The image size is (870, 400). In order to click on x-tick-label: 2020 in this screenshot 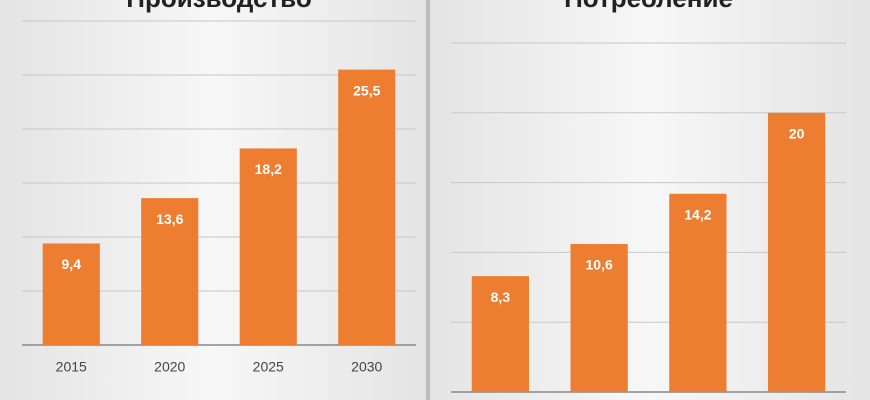, I will do `click(169, 367)`.